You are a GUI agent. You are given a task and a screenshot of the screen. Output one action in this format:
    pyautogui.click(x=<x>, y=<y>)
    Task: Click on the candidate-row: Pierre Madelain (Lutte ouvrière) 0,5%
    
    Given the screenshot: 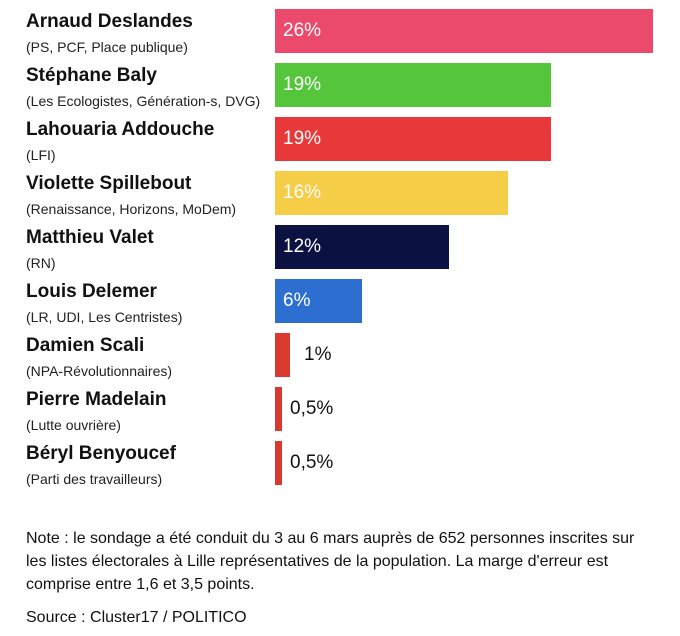 What is the action you would take?
    pyautogui.click(x=340, y=414)
    